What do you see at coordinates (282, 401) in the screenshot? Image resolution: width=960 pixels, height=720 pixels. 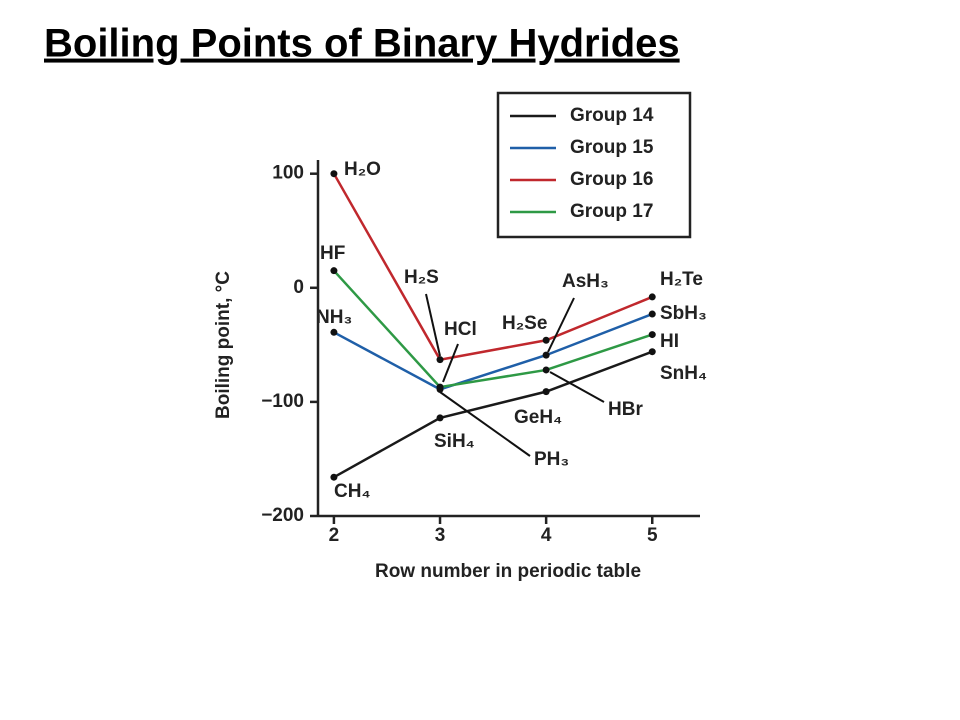 I see `y-tick-label: −100` at bounding box center [282, 401].